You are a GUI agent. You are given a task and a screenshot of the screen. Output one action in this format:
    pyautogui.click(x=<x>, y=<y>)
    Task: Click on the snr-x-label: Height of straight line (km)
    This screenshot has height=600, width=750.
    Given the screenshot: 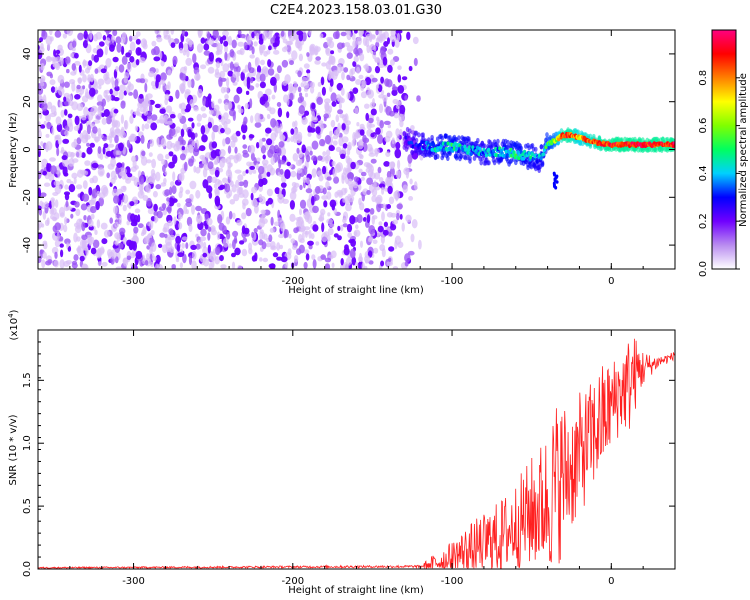 What is the action you would take?
    pyautogui.click(x=356, y=590)
    